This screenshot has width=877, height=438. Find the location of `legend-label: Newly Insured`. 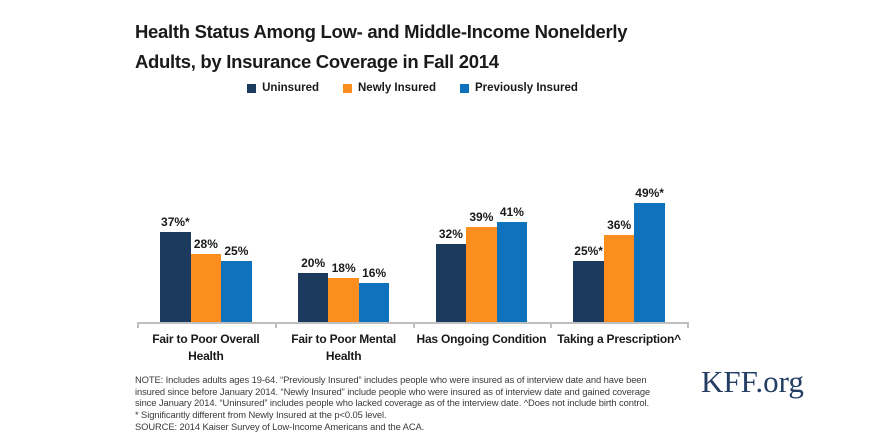

legend-label: Newly Insured is located at coordinates (397, 88).